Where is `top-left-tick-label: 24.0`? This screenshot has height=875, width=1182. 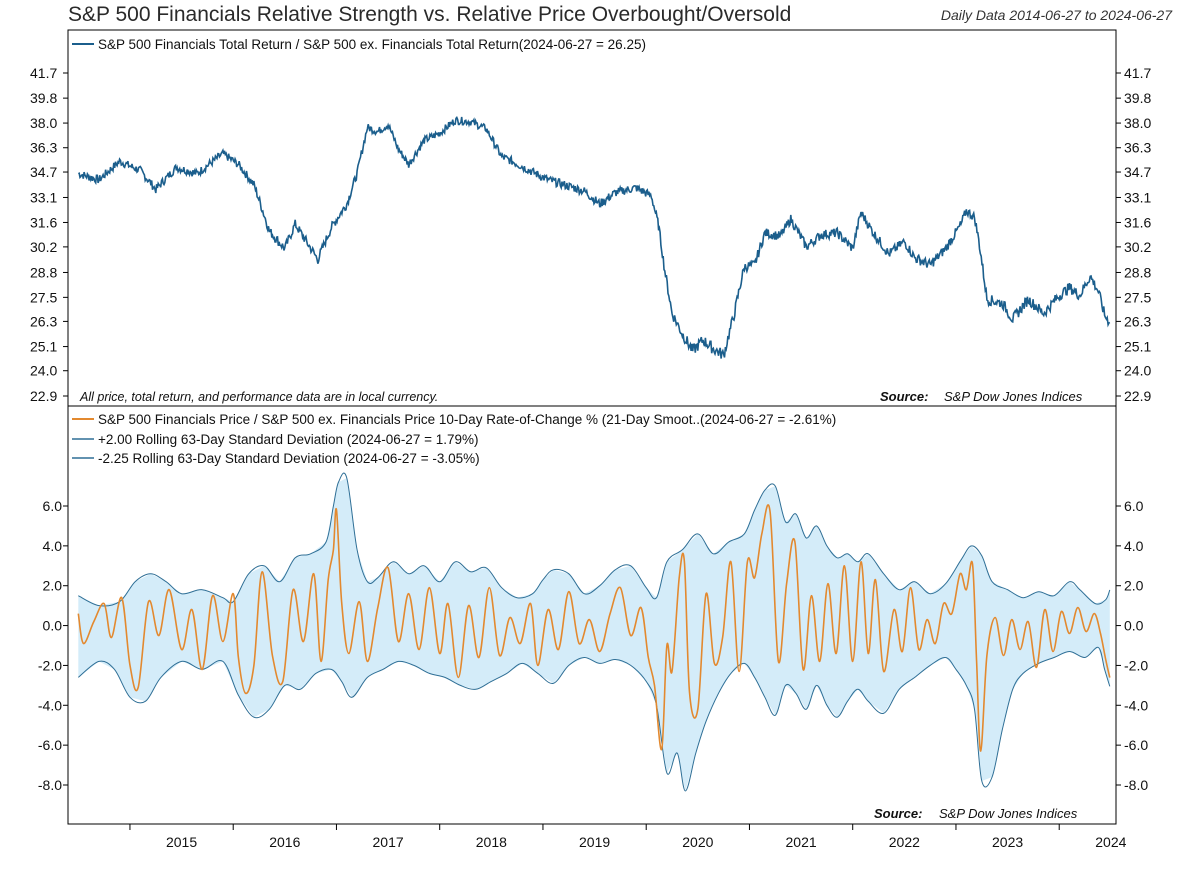
top-left-tick-label: 24.0 is located at coordinates (43, 371).